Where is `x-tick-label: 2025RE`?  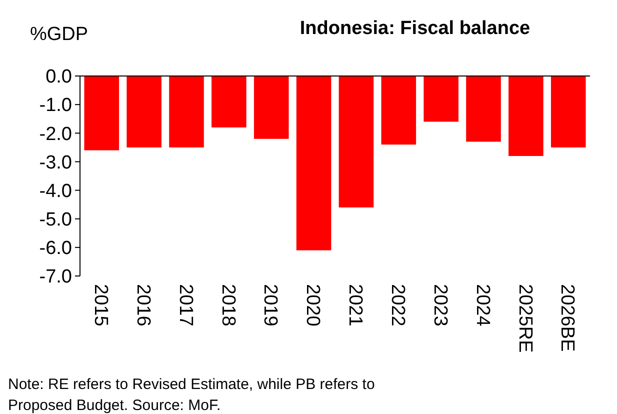 x-tick-label: 2025RE is located at coordinates (525, 318).